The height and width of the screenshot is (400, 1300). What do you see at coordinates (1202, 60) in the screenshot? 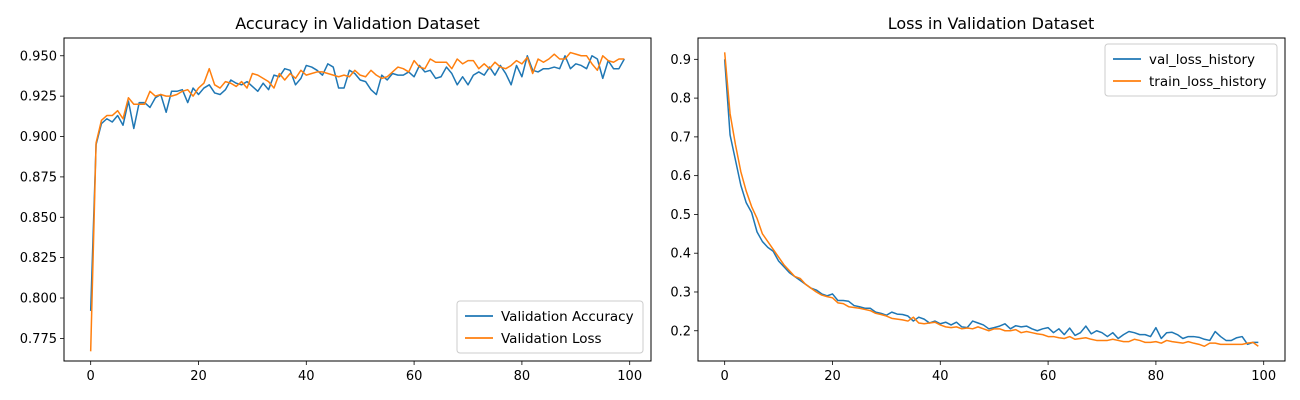
I see `legend-label: val_loss_history` at bounding box center [1202, 60].